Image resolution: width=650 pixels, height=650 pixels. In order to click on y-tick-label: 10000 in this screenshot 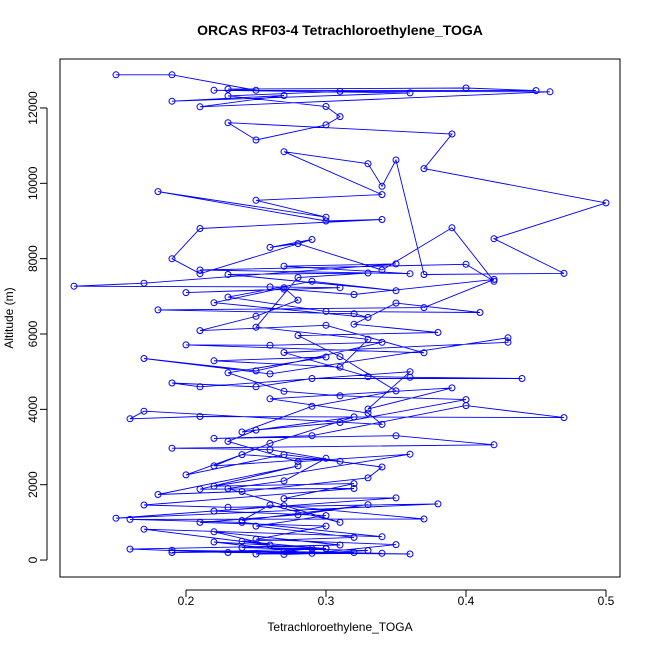, I will do `click(33, 183)`.